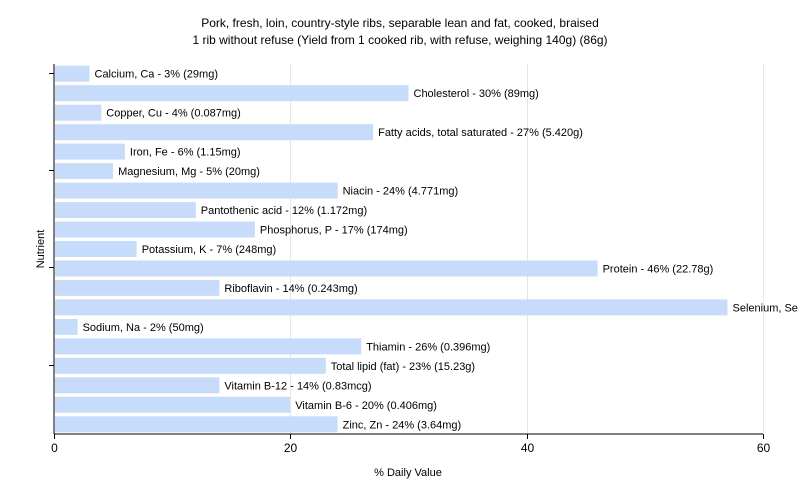  I want to click on y-axis-label: Nutrient, so click(41, 249).